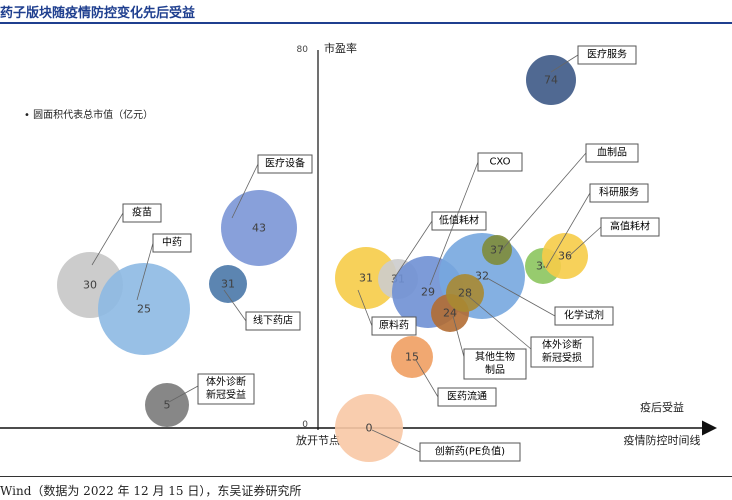  What do you see at coordinates (564, 63) in the screenshot?
I see `bubble-5-leader` at bounding box center [564, 63].